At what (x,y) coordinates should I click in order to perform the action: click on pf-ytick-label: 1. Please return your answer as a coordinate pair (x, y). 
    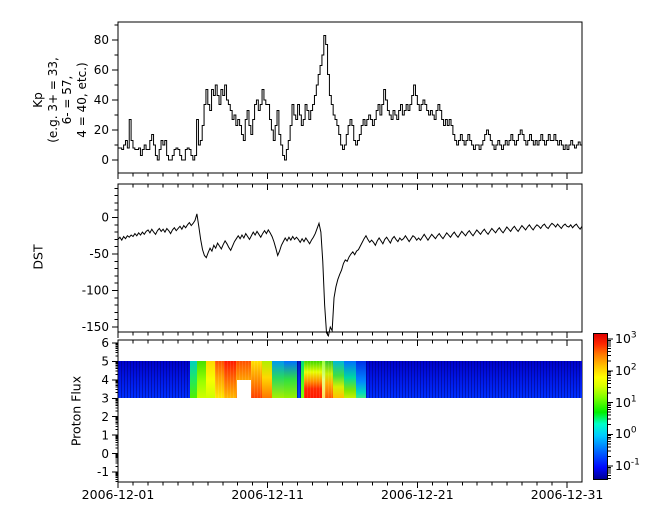
    Looking at the image, I should click on (105, 435).